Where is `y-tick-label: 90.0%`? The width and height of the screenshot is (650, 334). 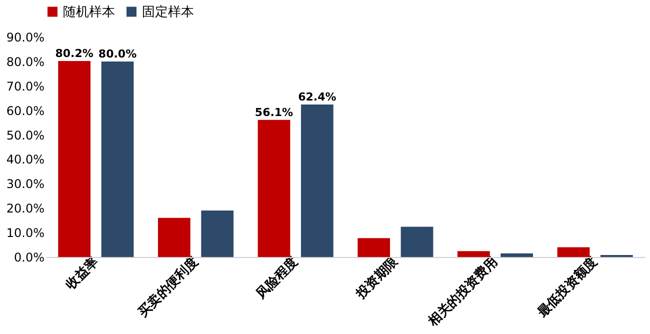
y-tick-label: 90.0% is located at coordinates (25, 37).